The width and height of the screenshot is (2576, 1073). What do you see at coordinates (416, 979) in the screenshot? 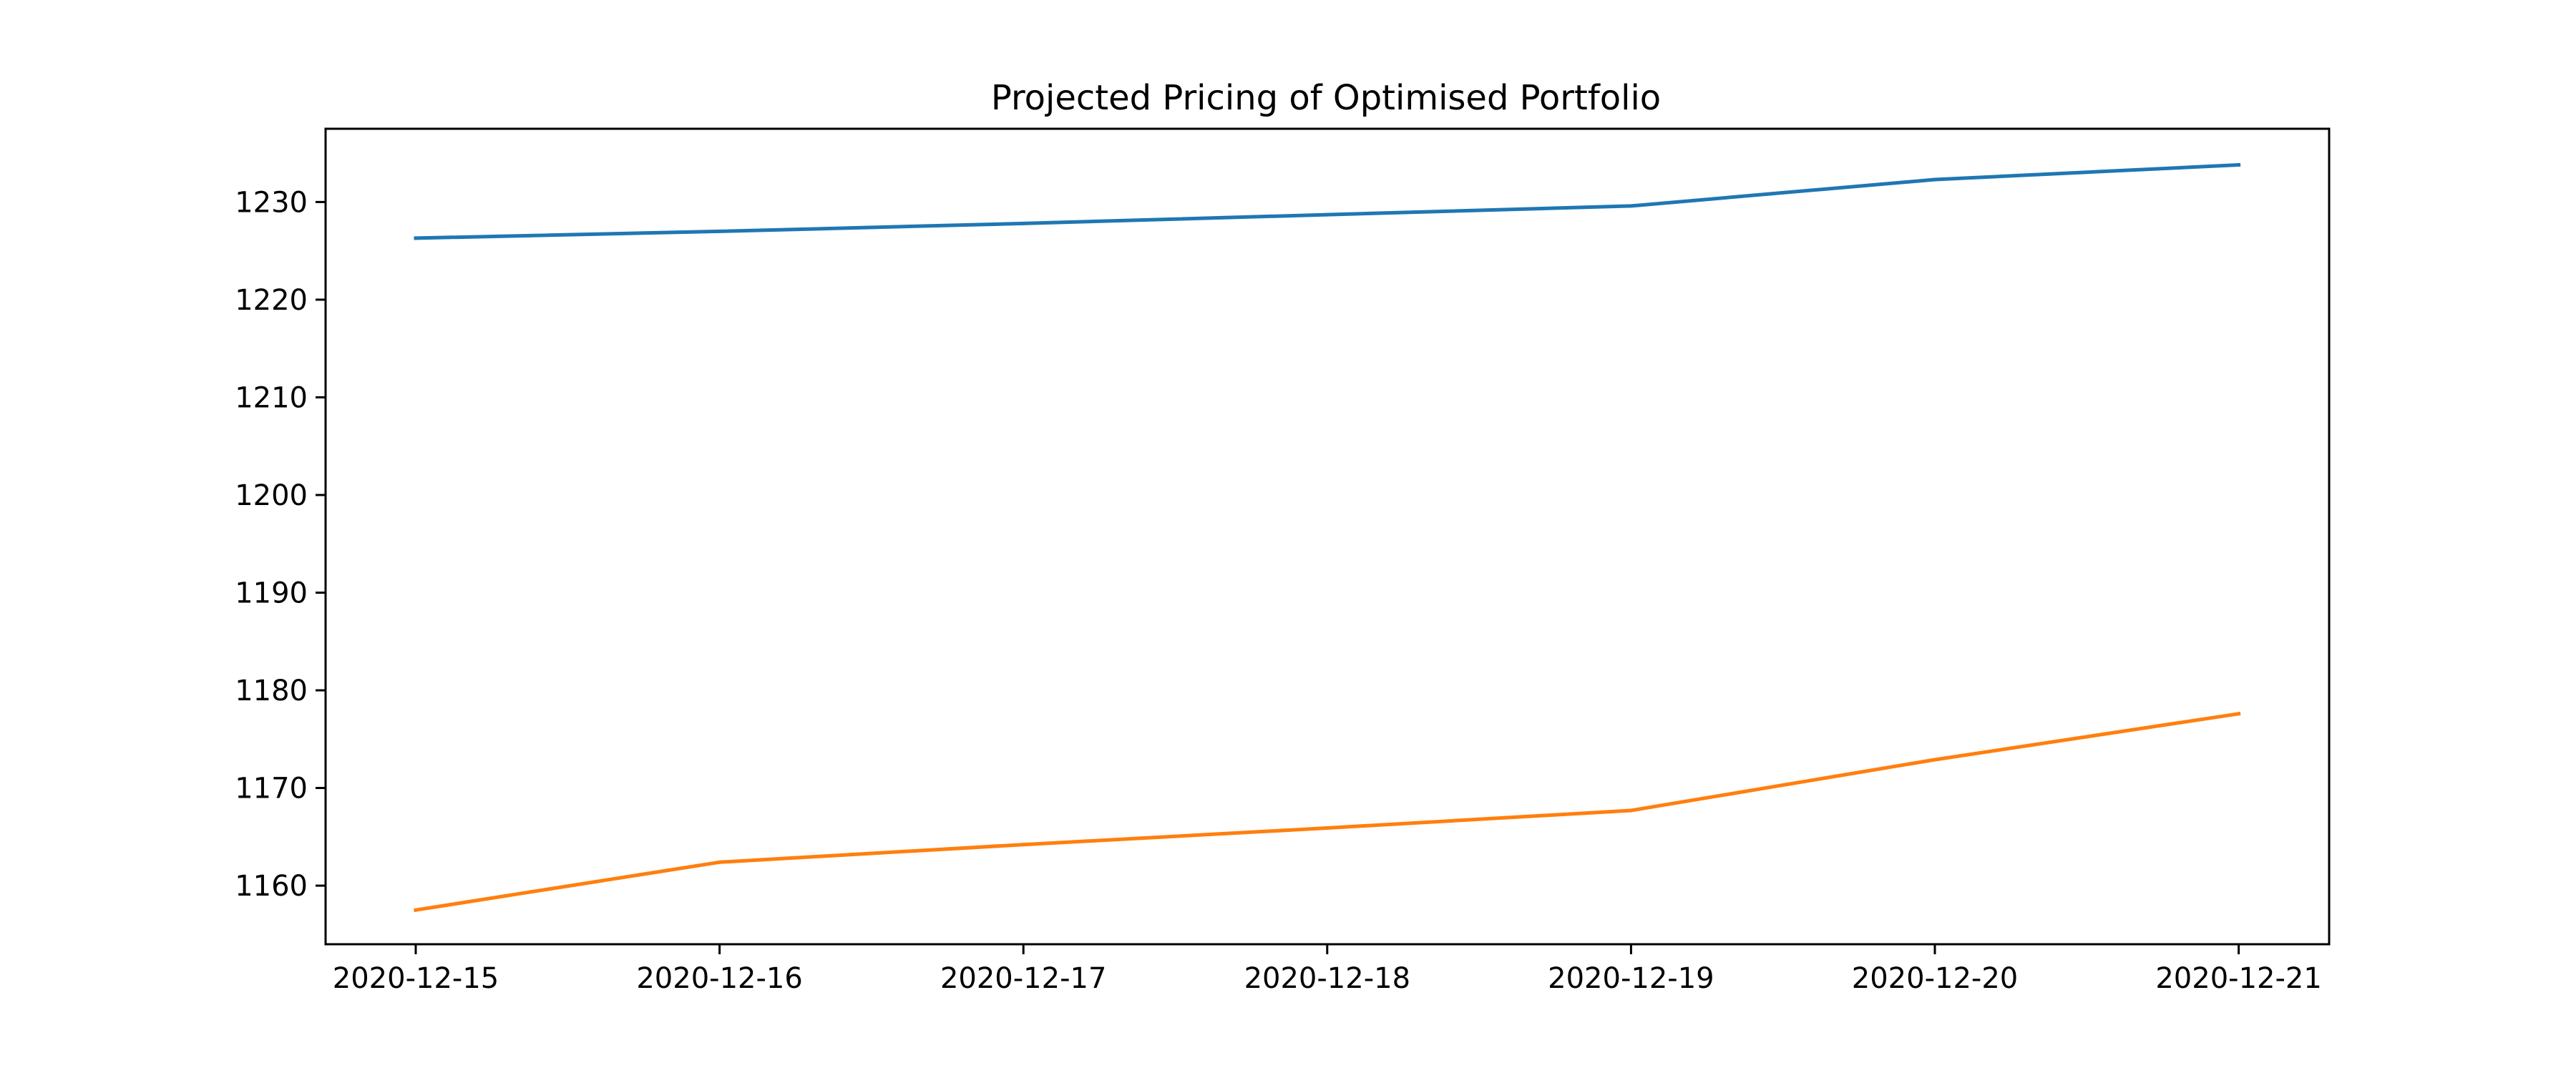
I see `x-tick-label: 2020-12-15` at bounding box center [416, 979].